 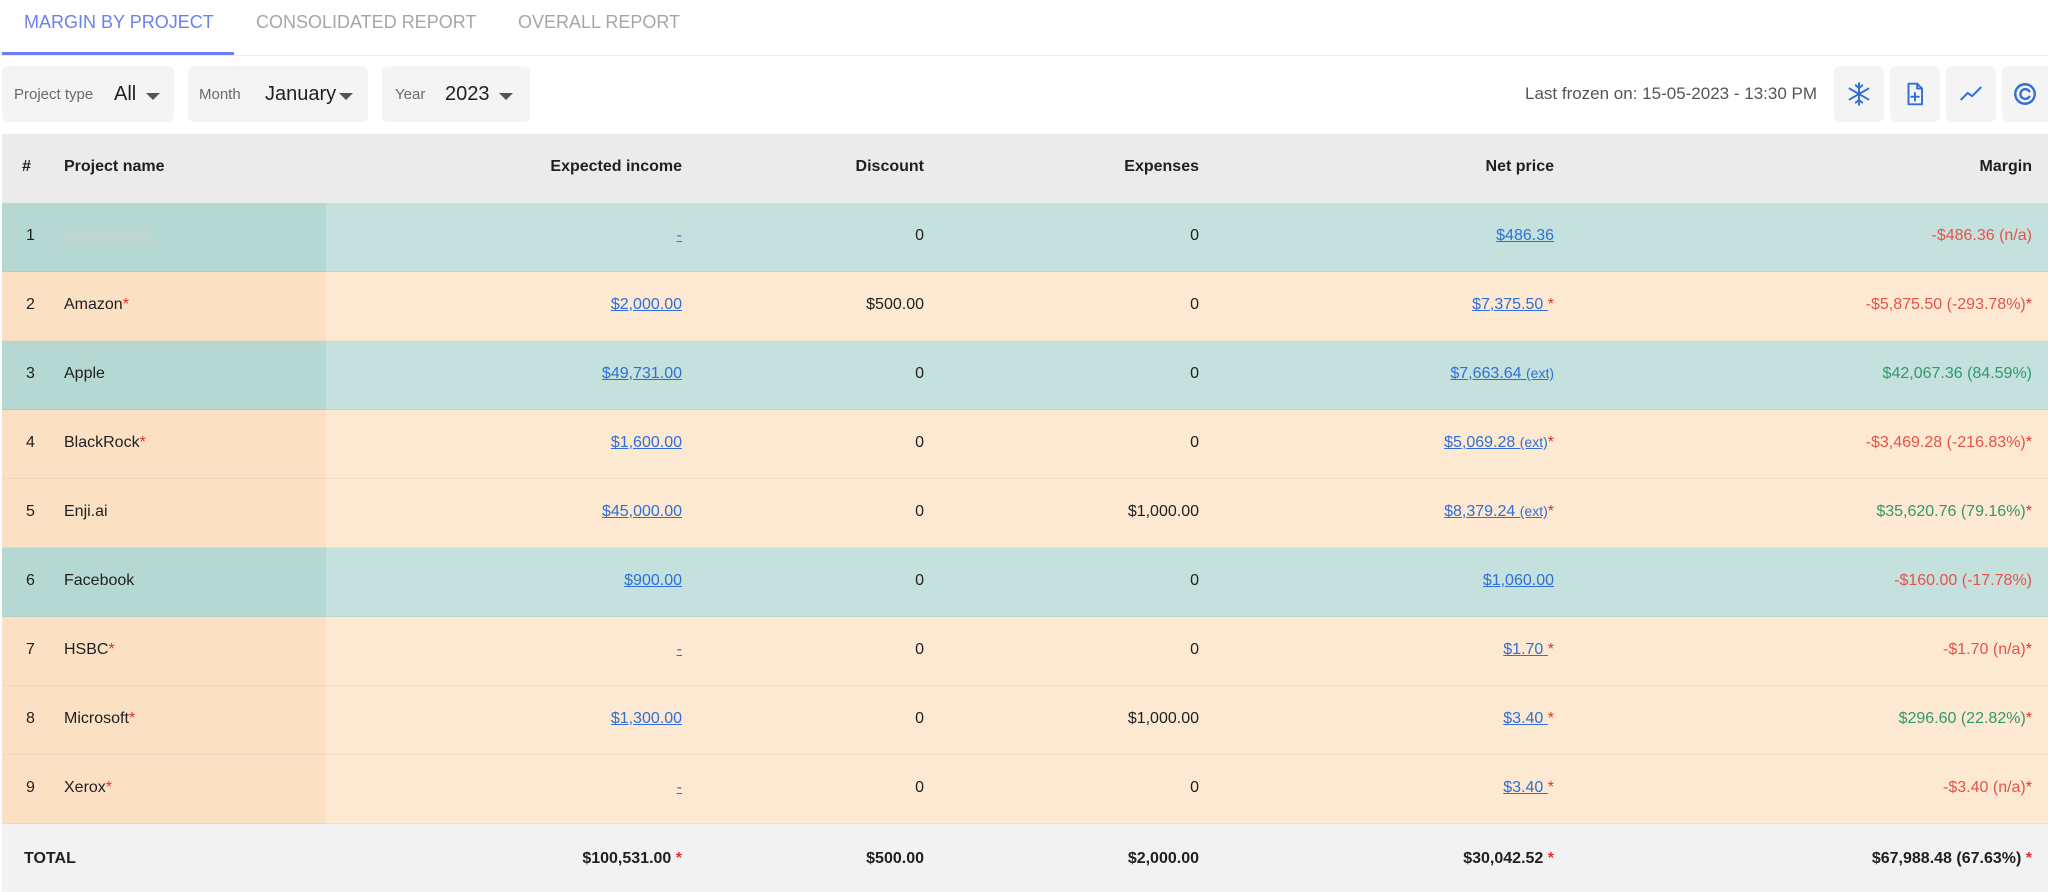 I want to click on year-select: Year 2023, so click(x=456, y=94).